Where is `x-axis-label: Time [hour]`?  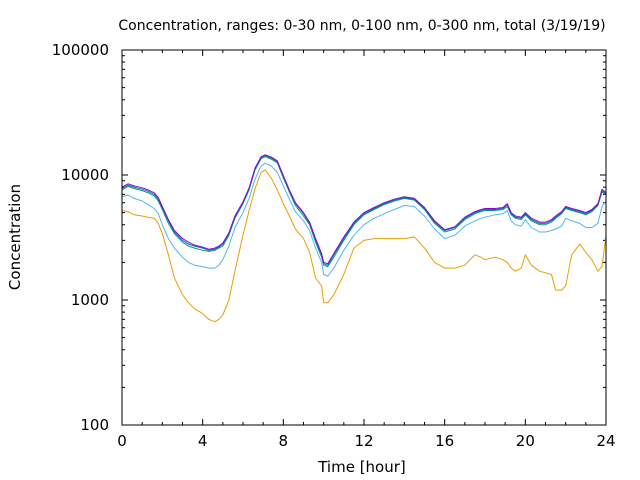
x-axis-label: Time [hour] is located at coordinates (361, 467).